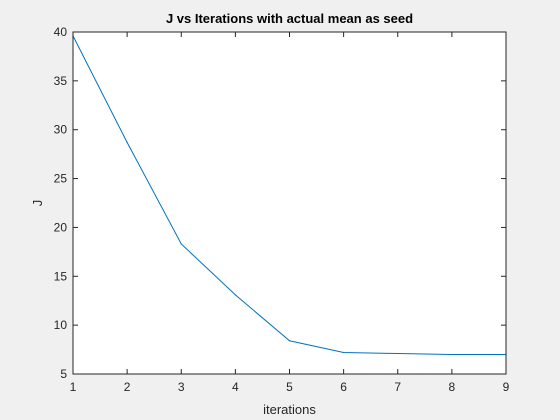  What do you see at coordinates (452, 387) in the screenshot?
I see `x-tick-label: 8` at bounding box center [452, 387].